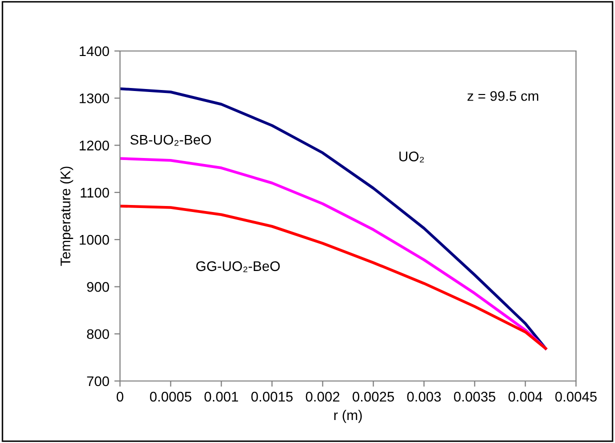 This screenshot has height=443, width=615. Describe the element at coordinates (525, 397) in the screenshot. I see `x-tick-label: 0.004` at that location.